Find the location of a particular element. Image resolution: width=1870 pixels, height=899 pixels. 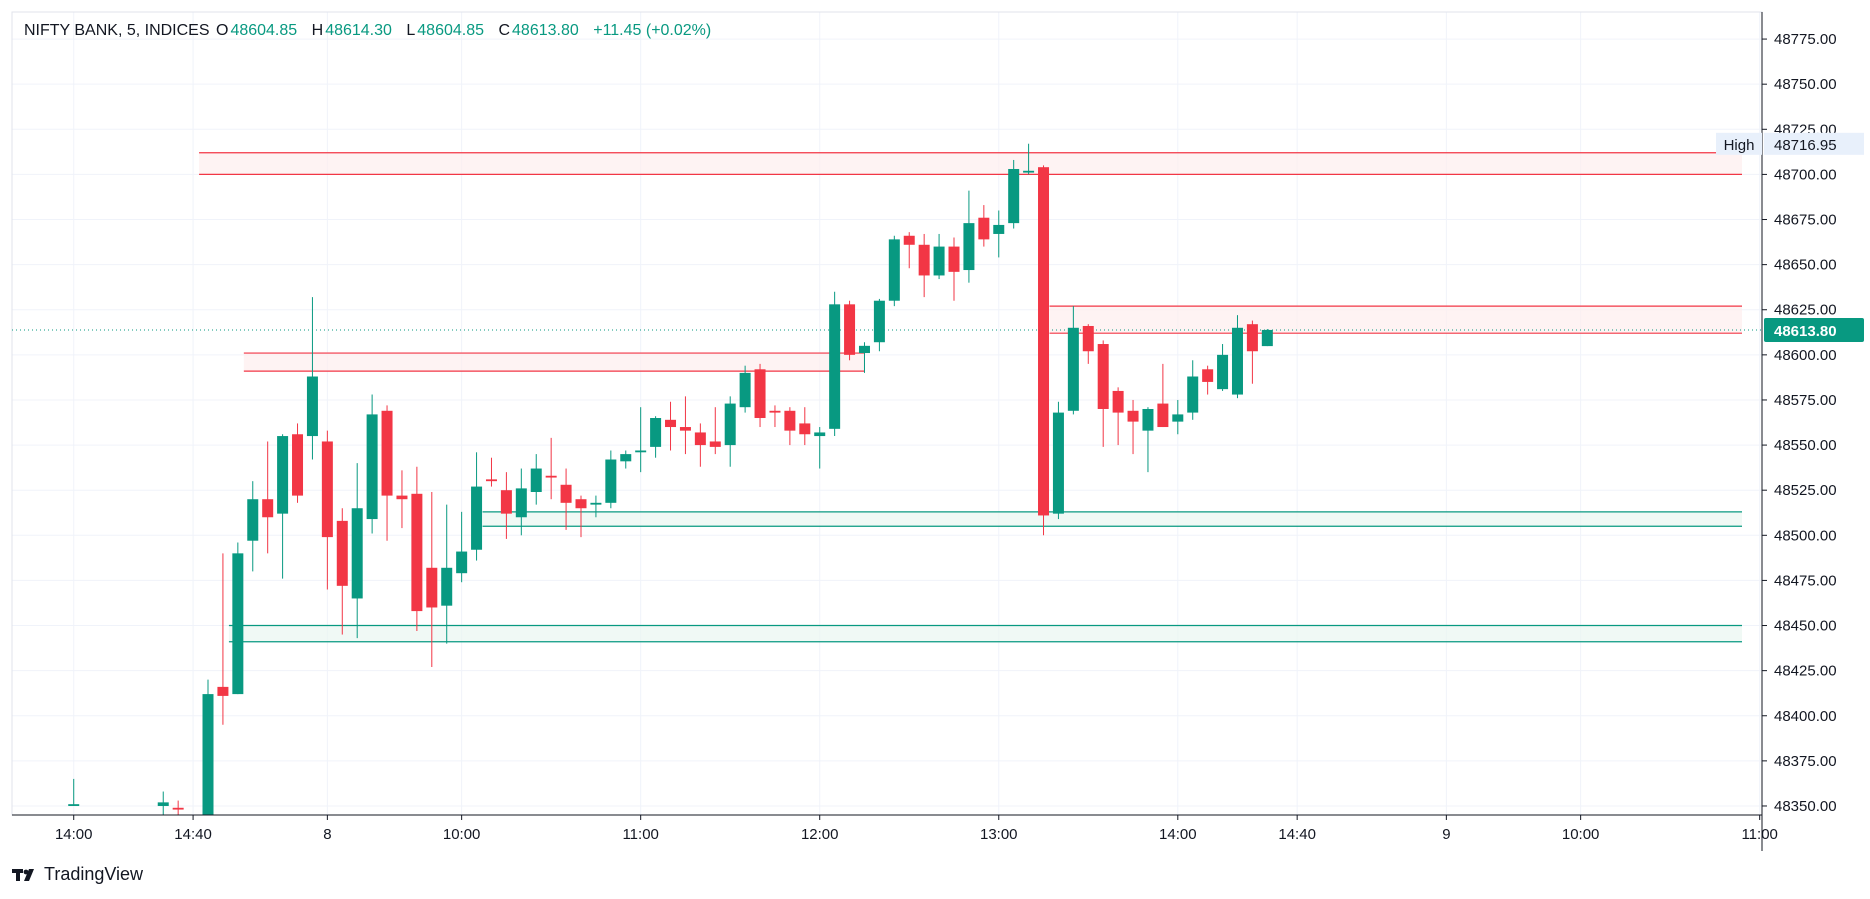

time-tick-label: 11:00 is located at coordinates (640, 834).